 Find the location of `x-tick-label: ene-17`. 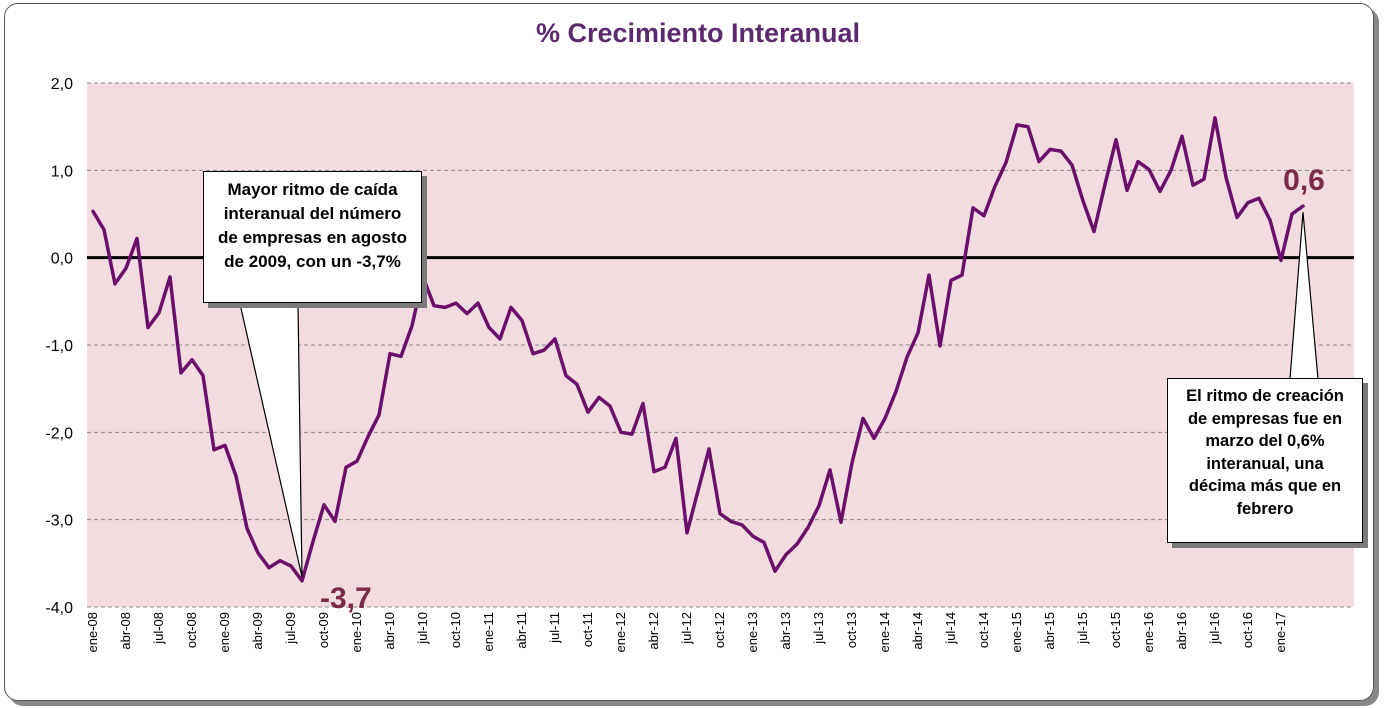

x-tick-label: ene-17 is located at coordinates (1280, 632).